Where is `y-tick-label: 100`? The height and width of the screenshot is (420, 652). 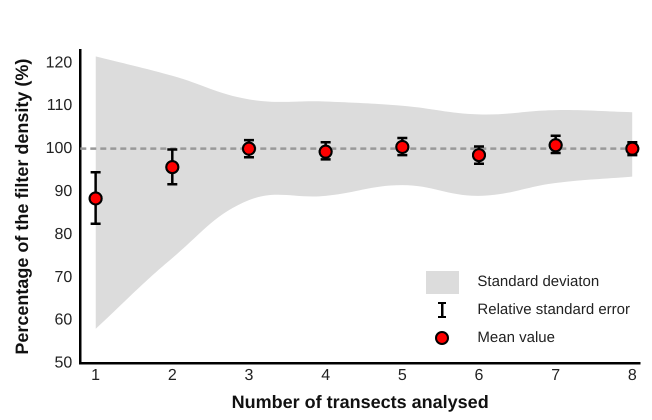
y-tick-label: 100 is located at coordinates (59, 149).